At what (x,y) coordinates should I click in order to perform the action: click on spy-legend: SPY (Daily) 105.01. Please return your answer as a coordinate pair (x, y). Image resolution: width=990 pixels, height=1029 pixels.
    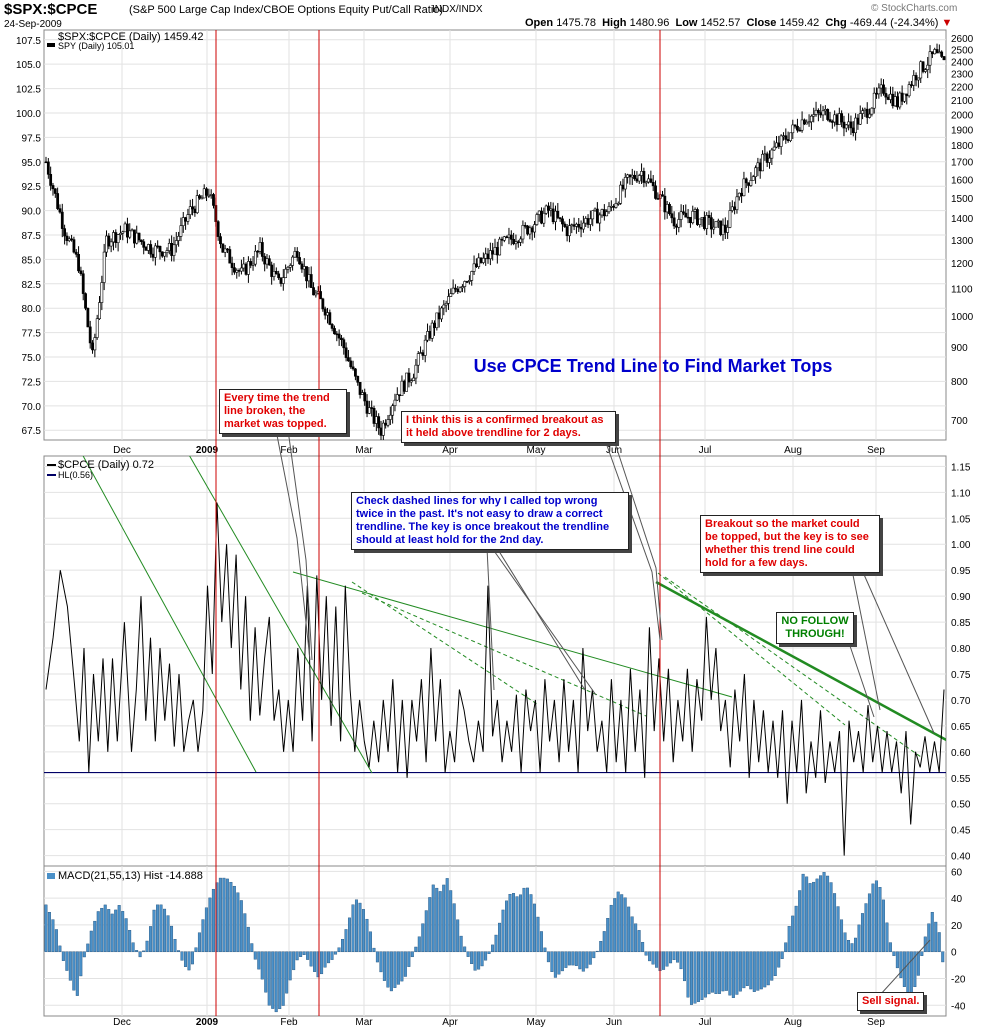
    Looking at the image, I should click on (96, 46).